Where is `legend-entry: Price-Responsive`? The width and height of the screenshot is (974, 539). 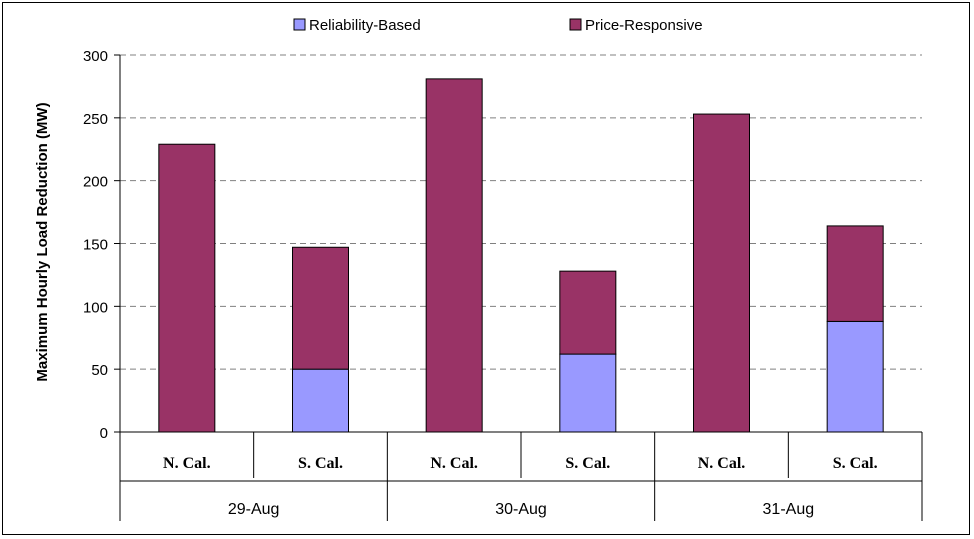 legend-entry: Price-Responsive is located at coordinates (644, 25).